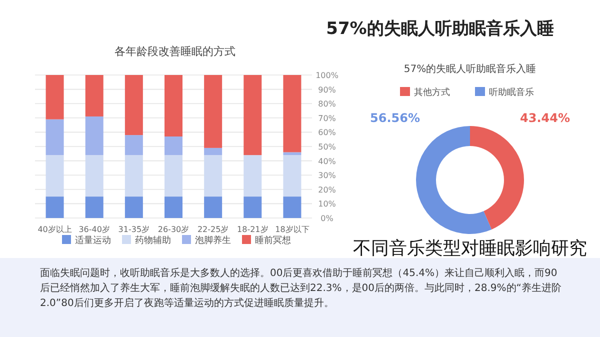  Describe the element at coordinates (327, 161) in the screenshot. I see `y-tick-label: 40%` at that location.